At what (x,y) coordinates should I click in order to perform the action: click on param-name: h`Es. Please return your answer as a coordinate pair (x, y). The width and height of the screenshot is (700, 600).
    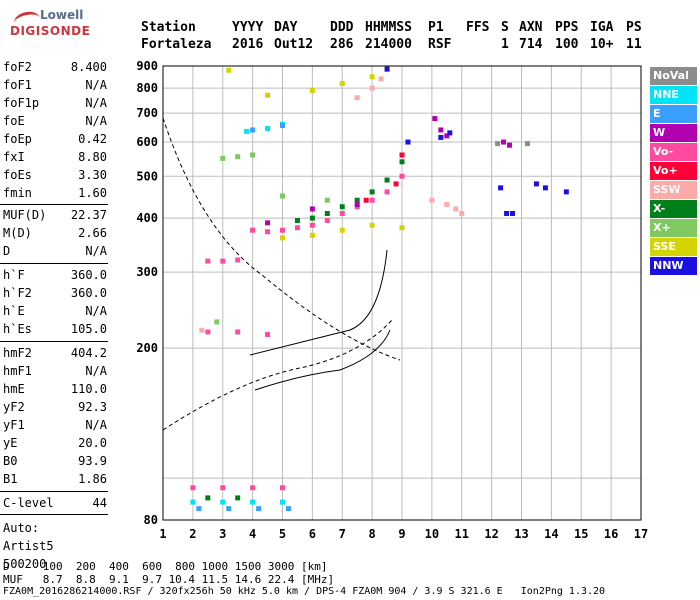
    Looking at the image, I should click on (17, 329).